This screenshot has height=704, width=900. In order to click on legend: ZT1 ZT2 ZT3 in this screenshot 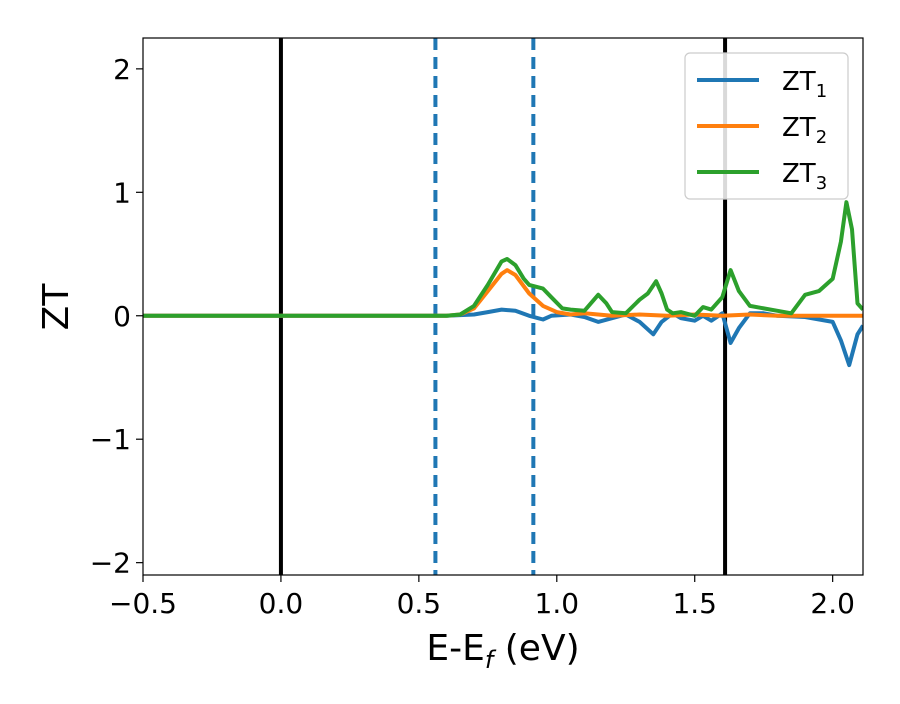, I will do `click(766, 126)`.